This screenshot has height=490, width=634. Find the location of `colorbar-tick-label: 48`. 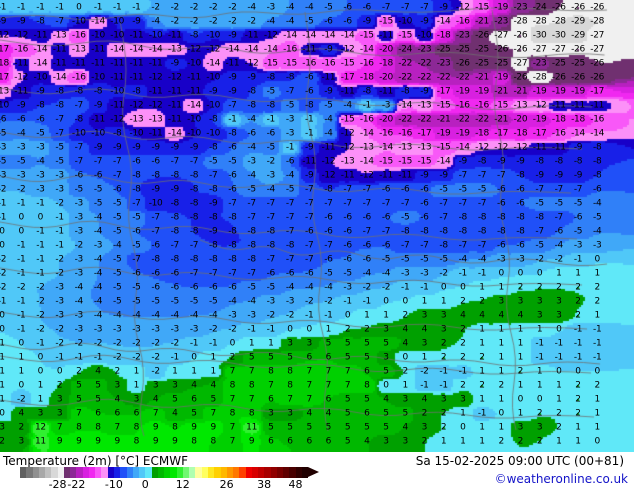

colorbar-tick-label: 48 is located at coordinates (295, 484).